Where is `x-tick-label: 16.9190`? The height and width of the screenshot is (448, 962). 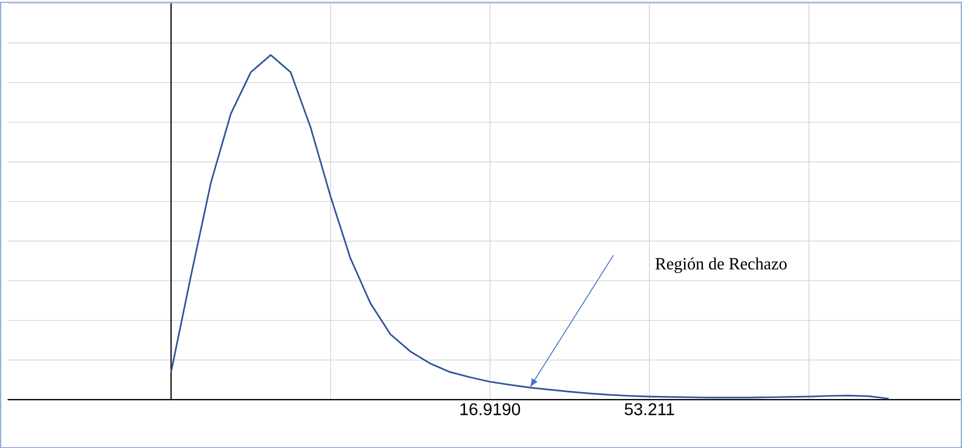 x-tick-label: 16.9190 is located at coordinates (490, 409).